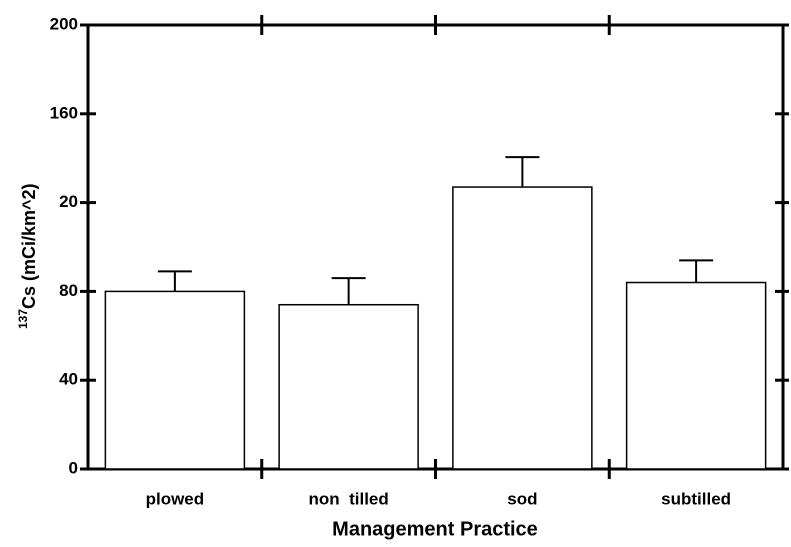 The image size is (791, 547). I want to click on y-tick-label: 40, so click(68, 379).